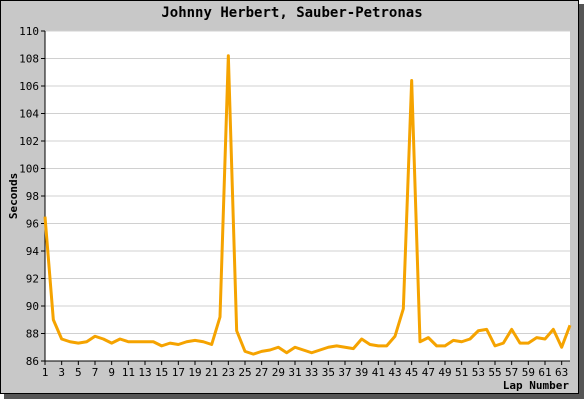  Describe the element at coordinates (294, 372) in the screenshot. I see `x-tick-label: 31` at that location.